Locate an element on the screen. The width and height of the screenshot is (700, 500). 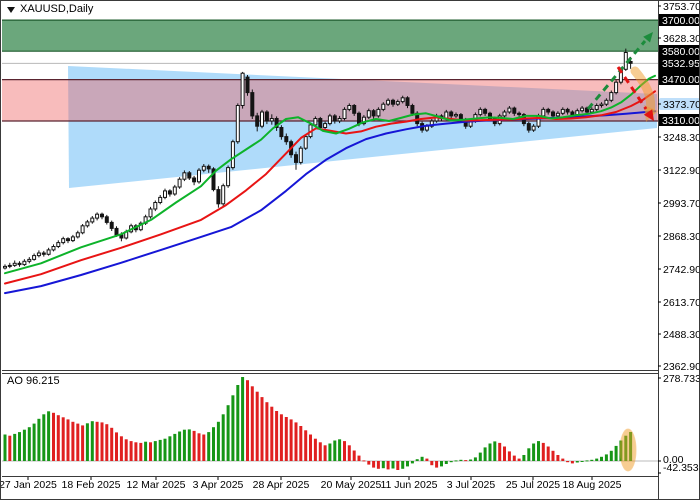
price-tick-label: 3373.70 is located at coordinates (681, 105).